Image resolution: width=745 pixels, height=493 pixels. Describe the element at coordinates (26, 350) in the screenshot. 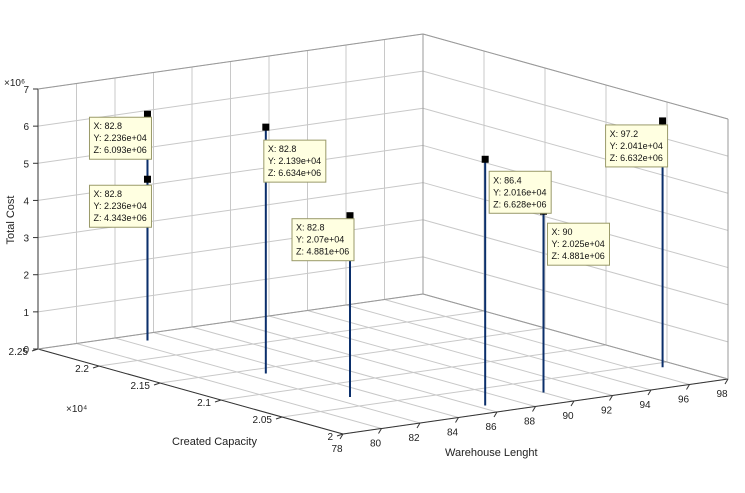

I see `z-tick-label: 0` at that location.